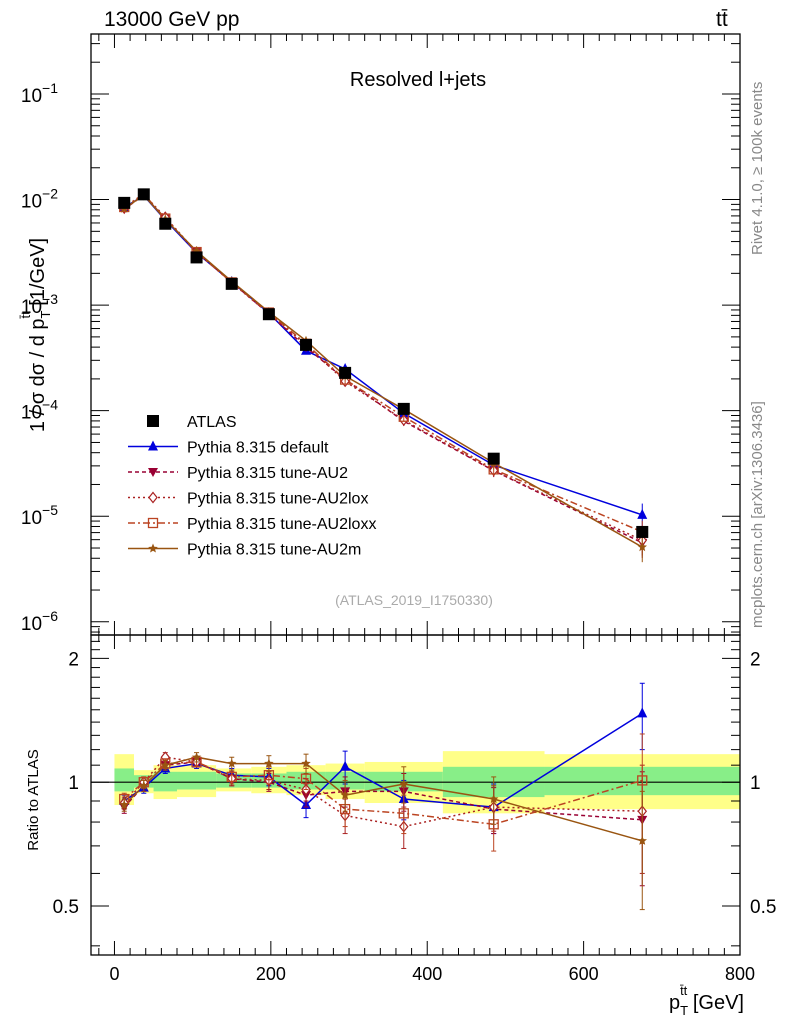 This screenshot has width=786, height=1024. I want to click on legend-label: ATLAS, so click(212, 422).